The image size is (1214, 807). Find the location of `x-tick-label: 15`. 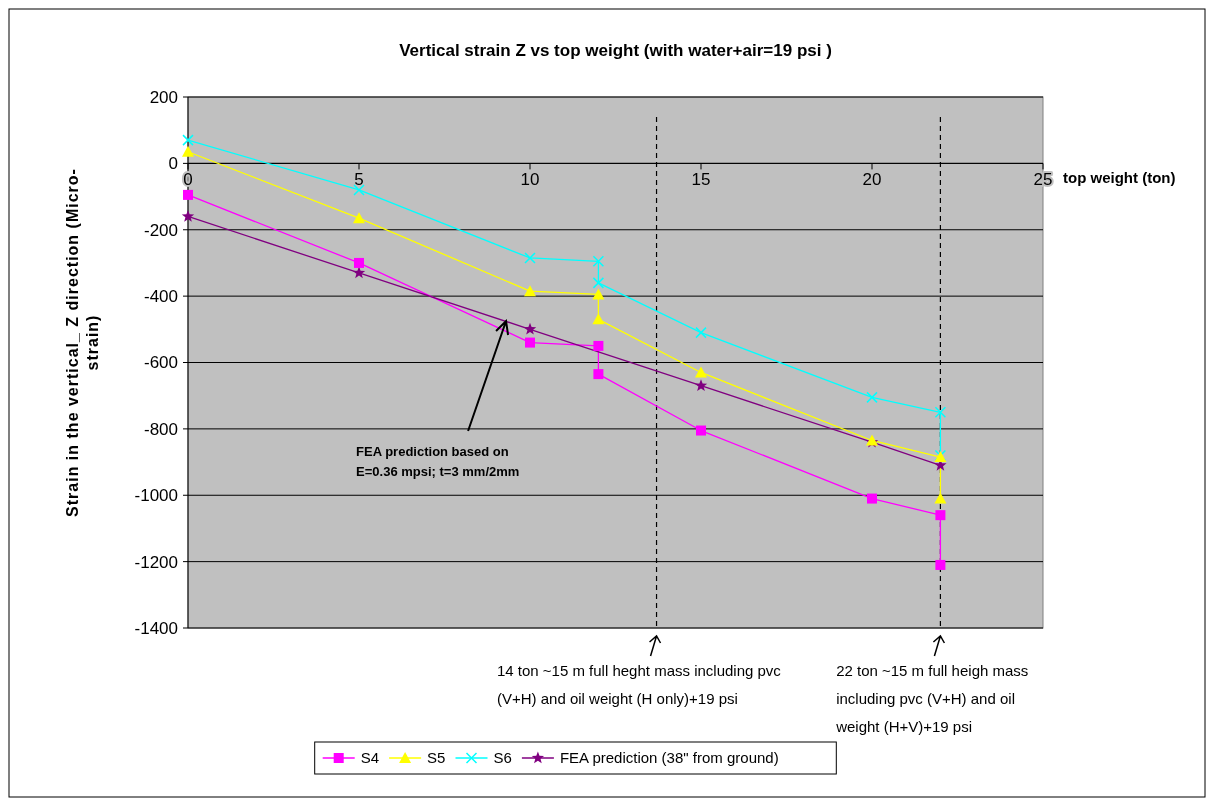

x-tick-label: 15 is located at coordinates (701, 180).